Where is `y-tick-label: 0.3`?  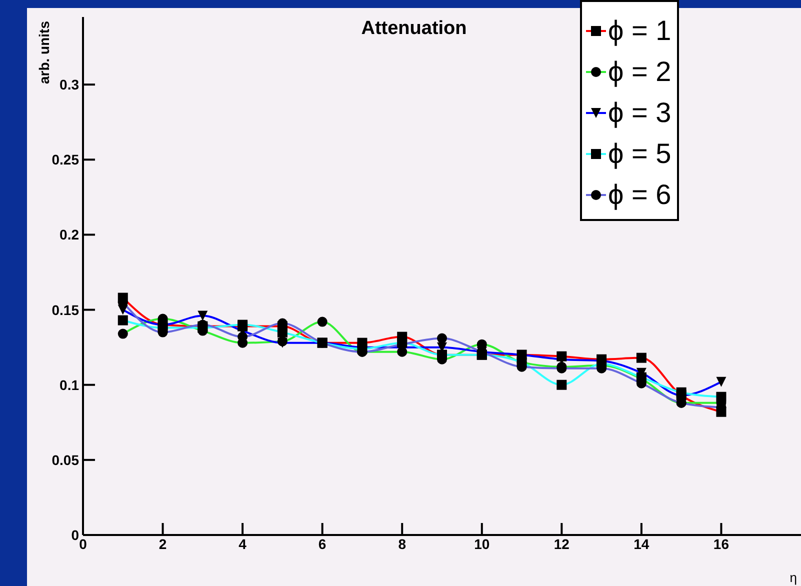 y-tick-label: 0.3 is located at coordinates (70, 84).